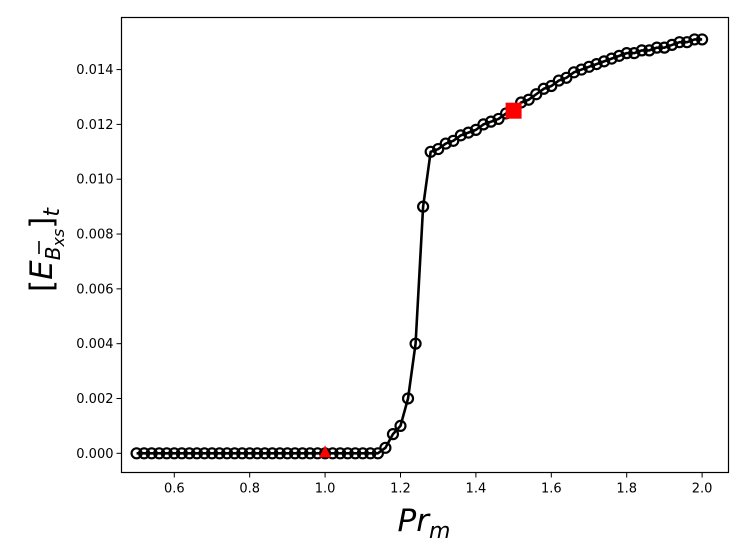 This screenshot has width=747, height=560. I want to click on x-tick-label: 2.0, so click(702, 489).